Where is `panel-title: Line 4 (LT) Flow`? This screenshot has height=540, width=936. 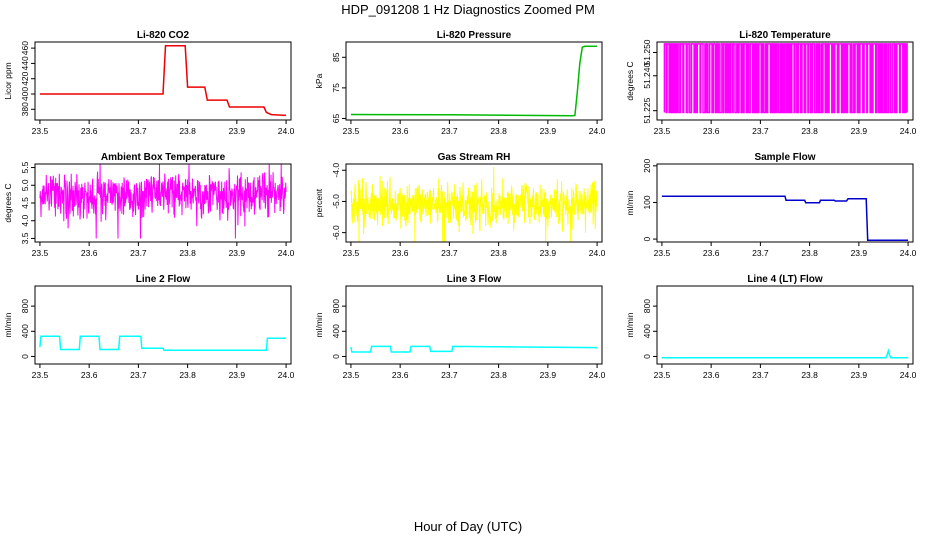
panel-title: Line 4 (LT) Flow is located at coordinates (785, 279).